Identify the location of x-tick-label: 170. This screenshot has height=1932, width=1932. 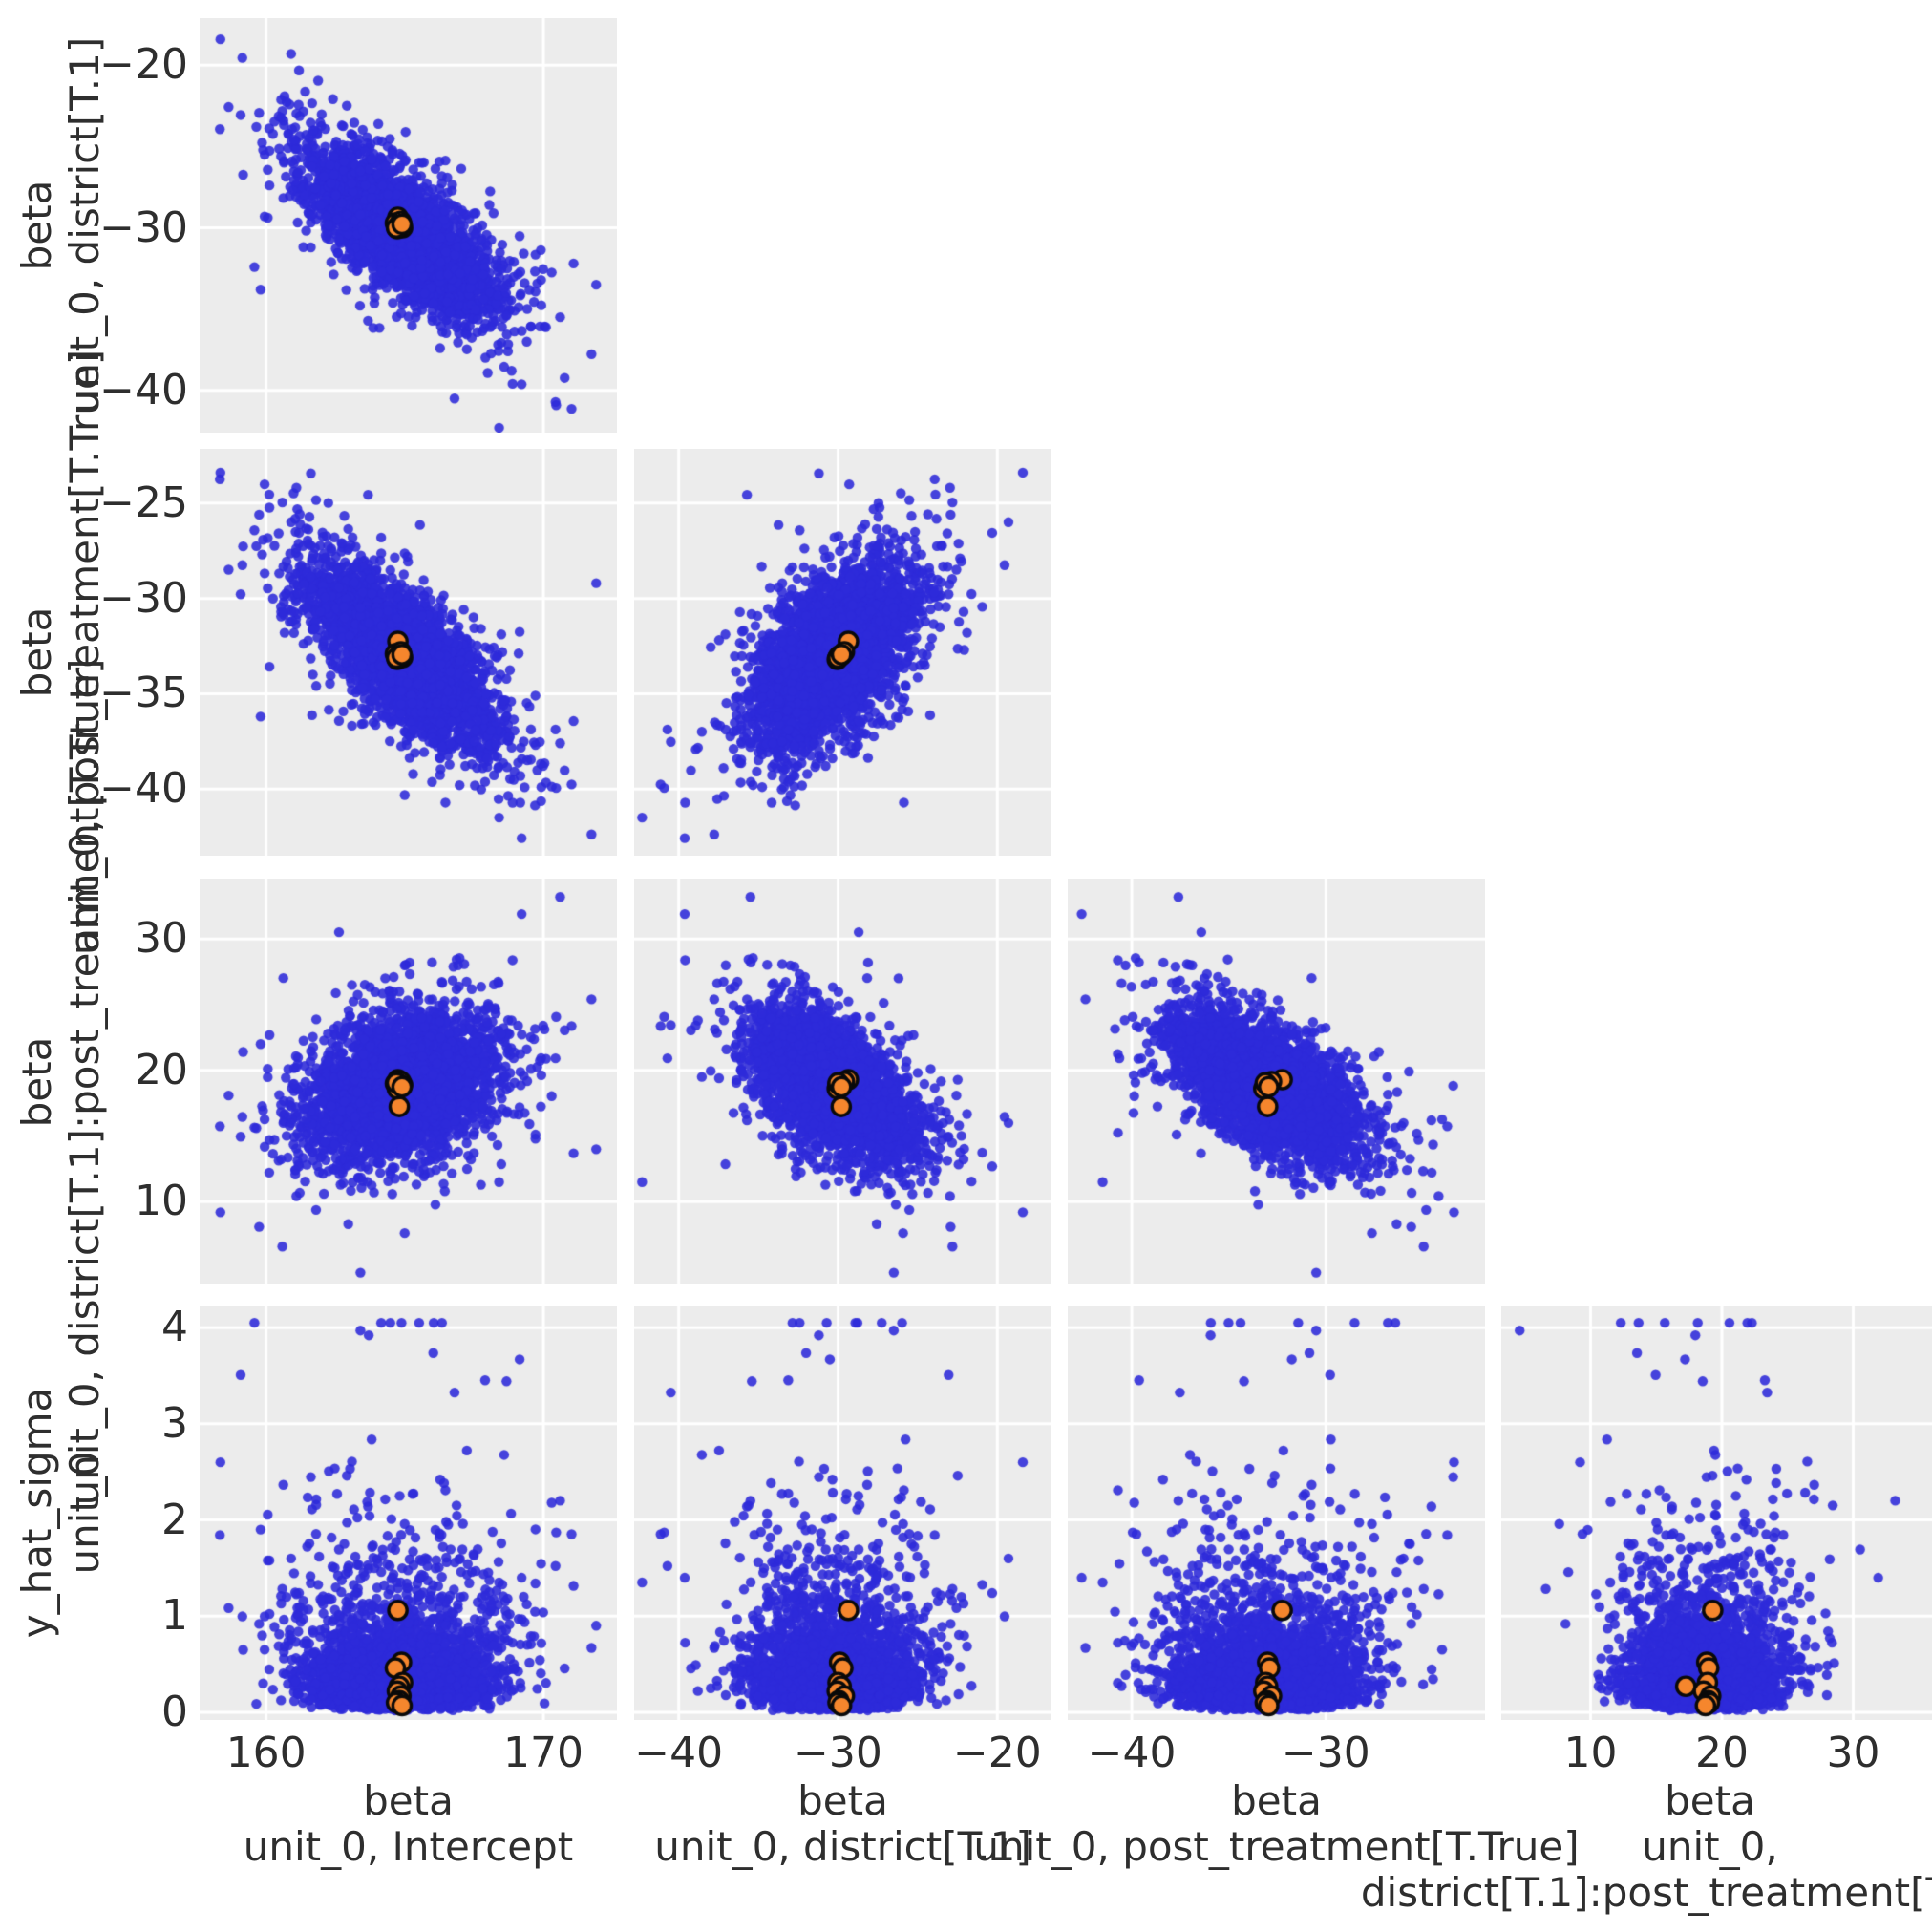
(543, 1753).